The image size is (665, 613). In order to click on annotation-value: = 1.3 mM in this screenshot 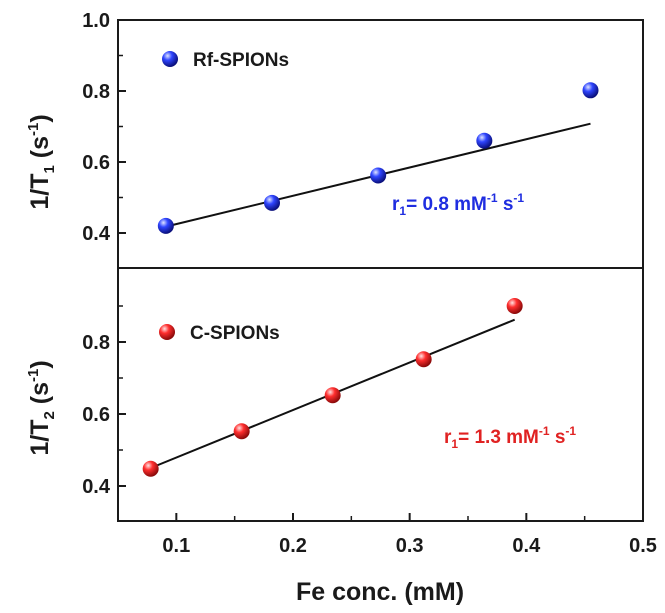, I will do `click(498, 437)`.